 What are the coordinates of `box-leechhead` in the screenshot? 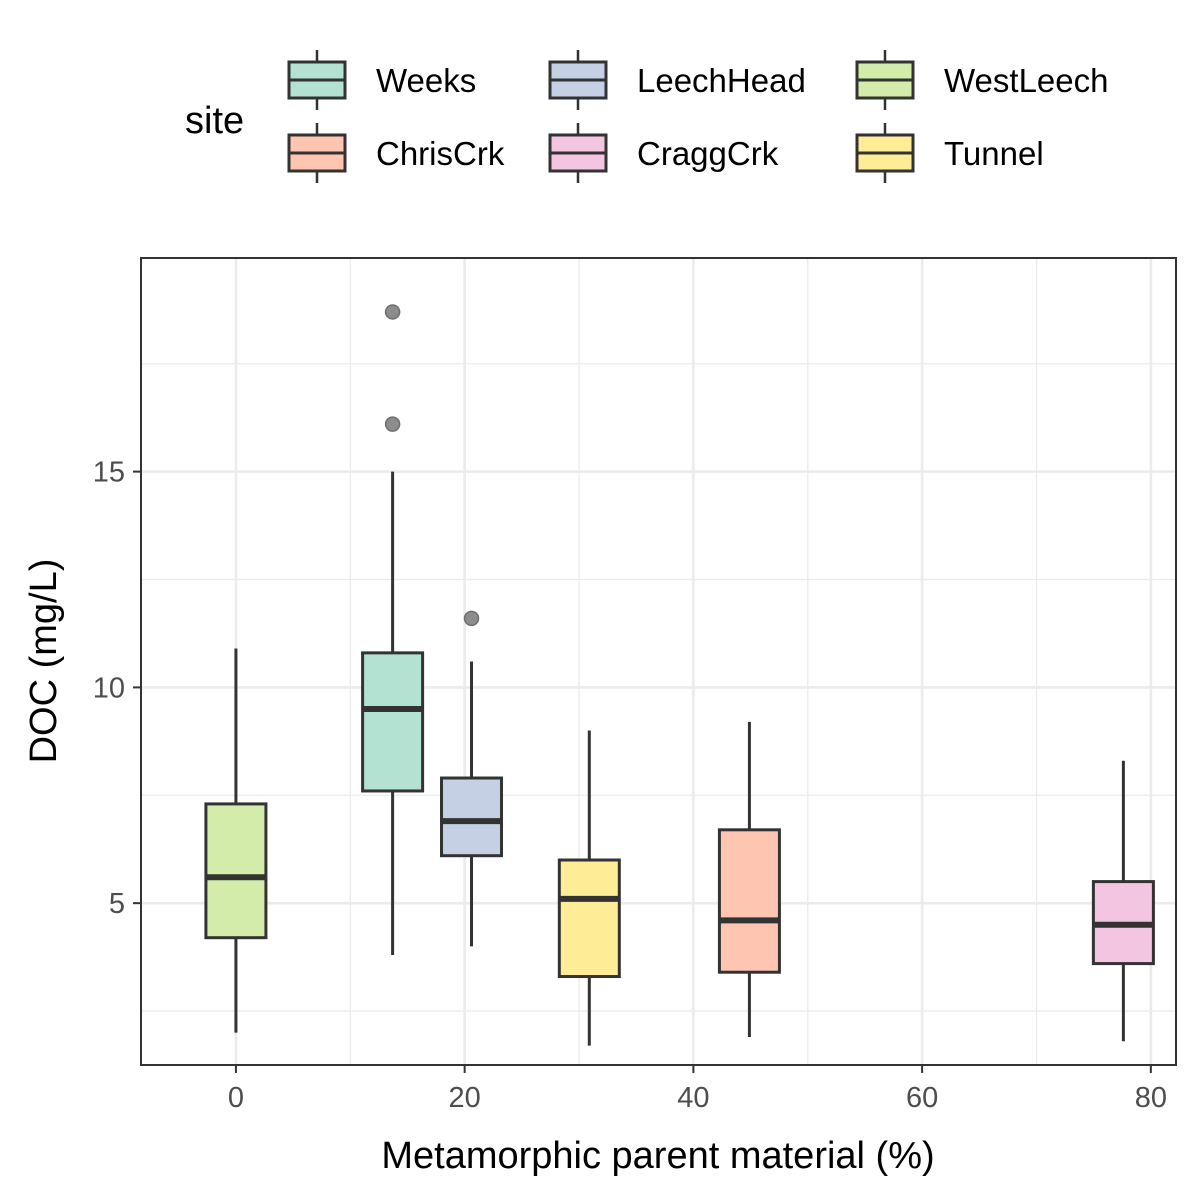 It's located at (472, 778).